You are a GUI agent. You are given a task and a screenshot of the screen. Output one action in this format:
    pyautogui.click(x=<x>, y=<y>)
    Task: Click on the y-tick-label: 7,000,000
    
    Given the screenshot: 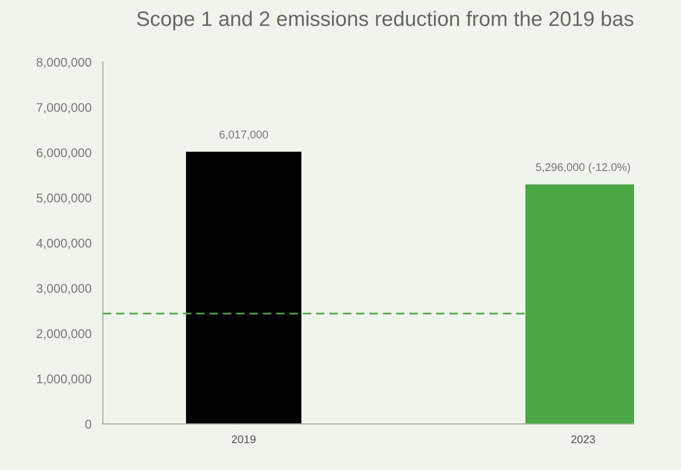 What is the action you would take?
    pyautogui.click(x=64, y=108)
    